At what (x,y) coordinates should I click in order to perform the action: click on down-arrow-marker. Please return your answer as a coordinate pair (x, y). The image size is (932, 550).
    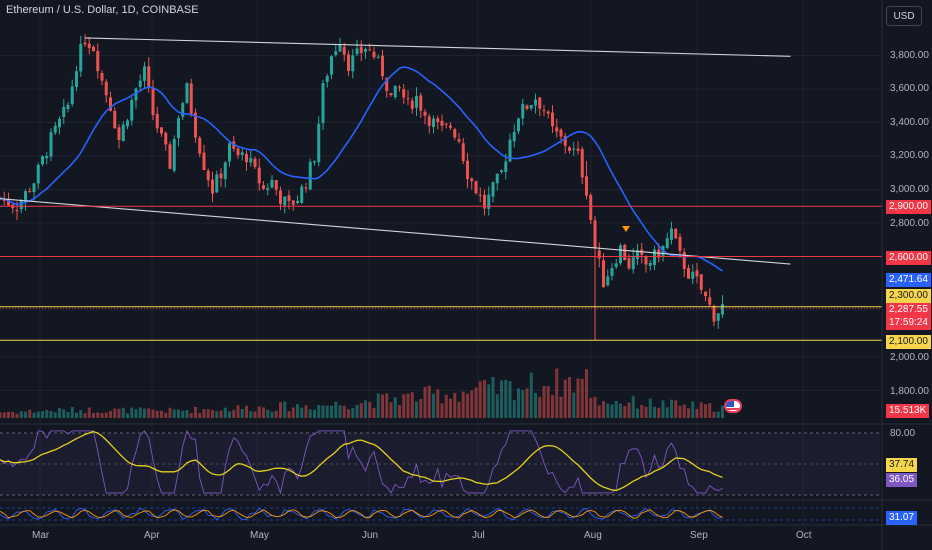
    Looking at the image, I should click on (626, 229).